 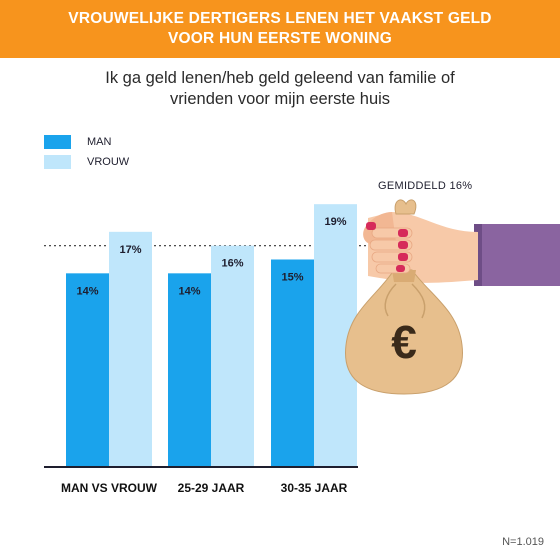 What do you see at coordinates (109, 488) in the screenshot?
I see `category-label: MAN VS VROUW` at bounding box center [109, 488].